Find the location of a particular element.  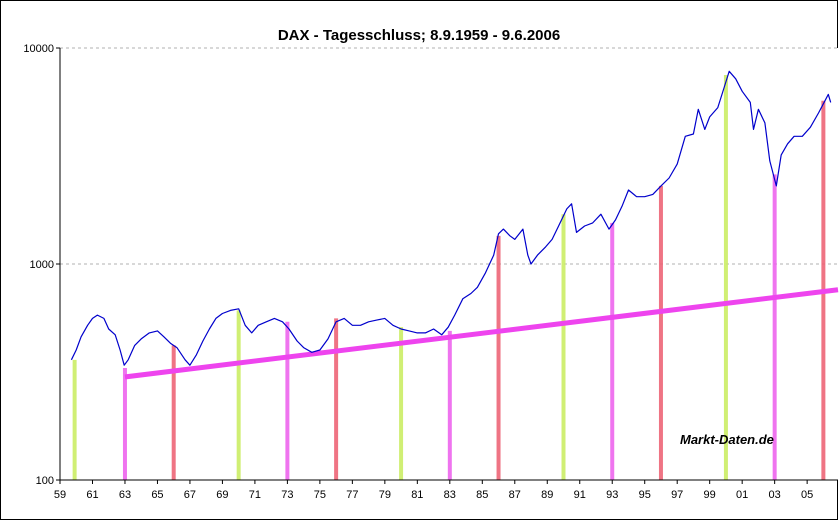

y-tick-label: 1000 is located at coordinates (42, 265).